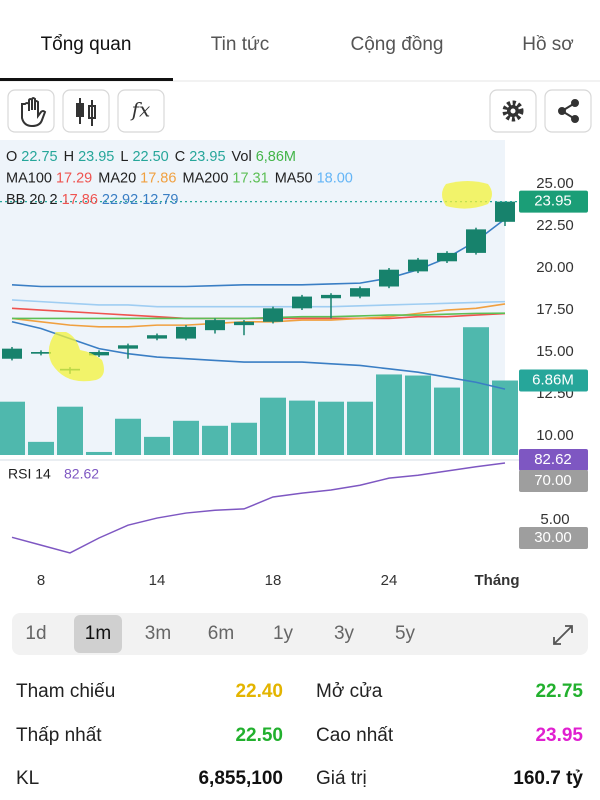 The image size is (600, 800). Describe the element at coordinates (41, 580) in the screenshot. I see `x-tick-label: 8` at that location.